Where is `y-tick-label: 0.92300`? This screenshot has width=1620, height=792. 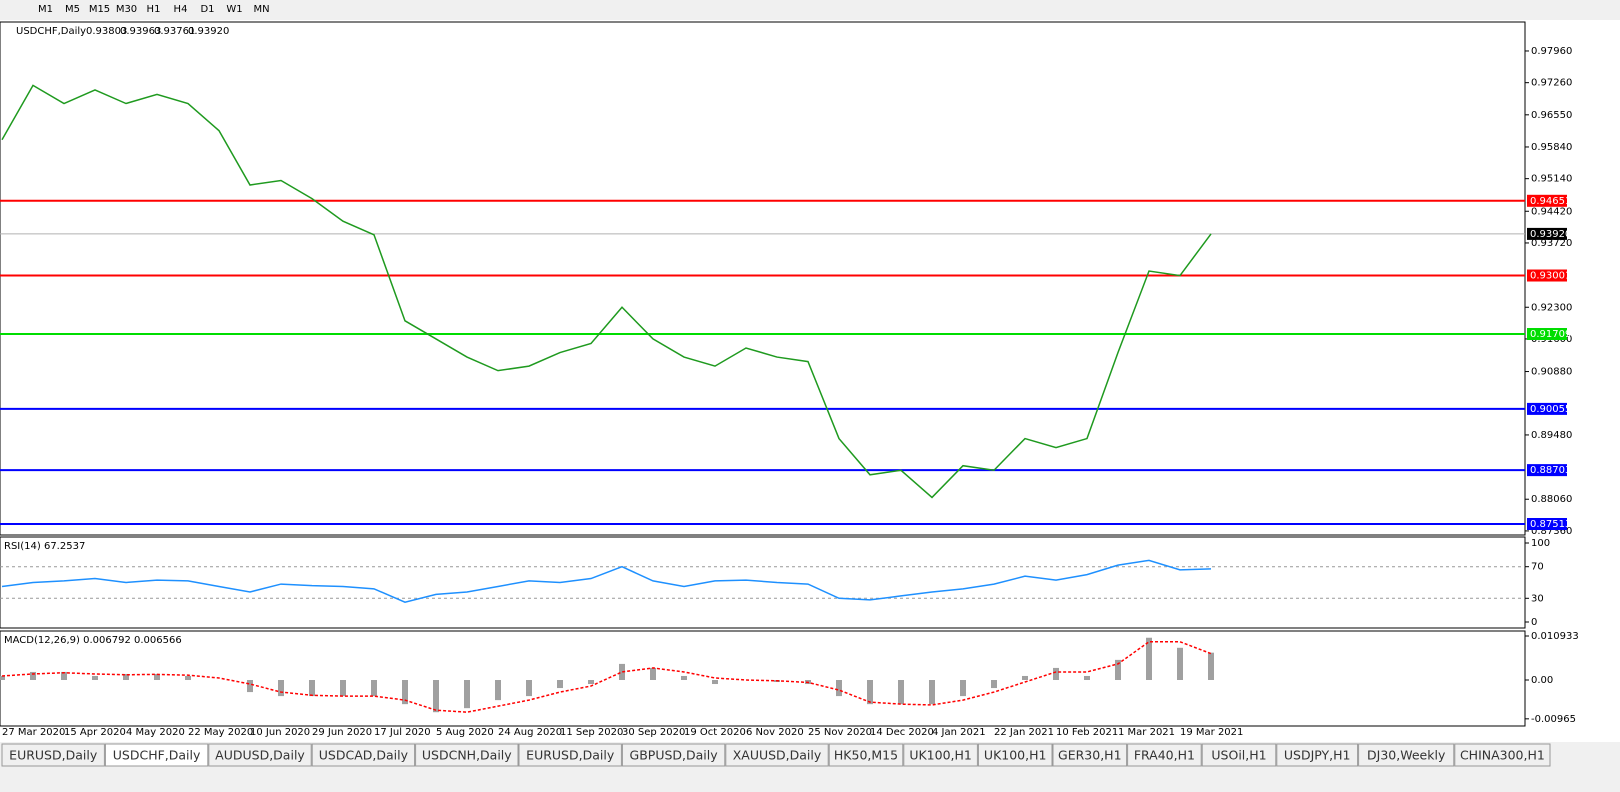
y-tick-label: 0.92300 is located at coordinates (1551, 307).